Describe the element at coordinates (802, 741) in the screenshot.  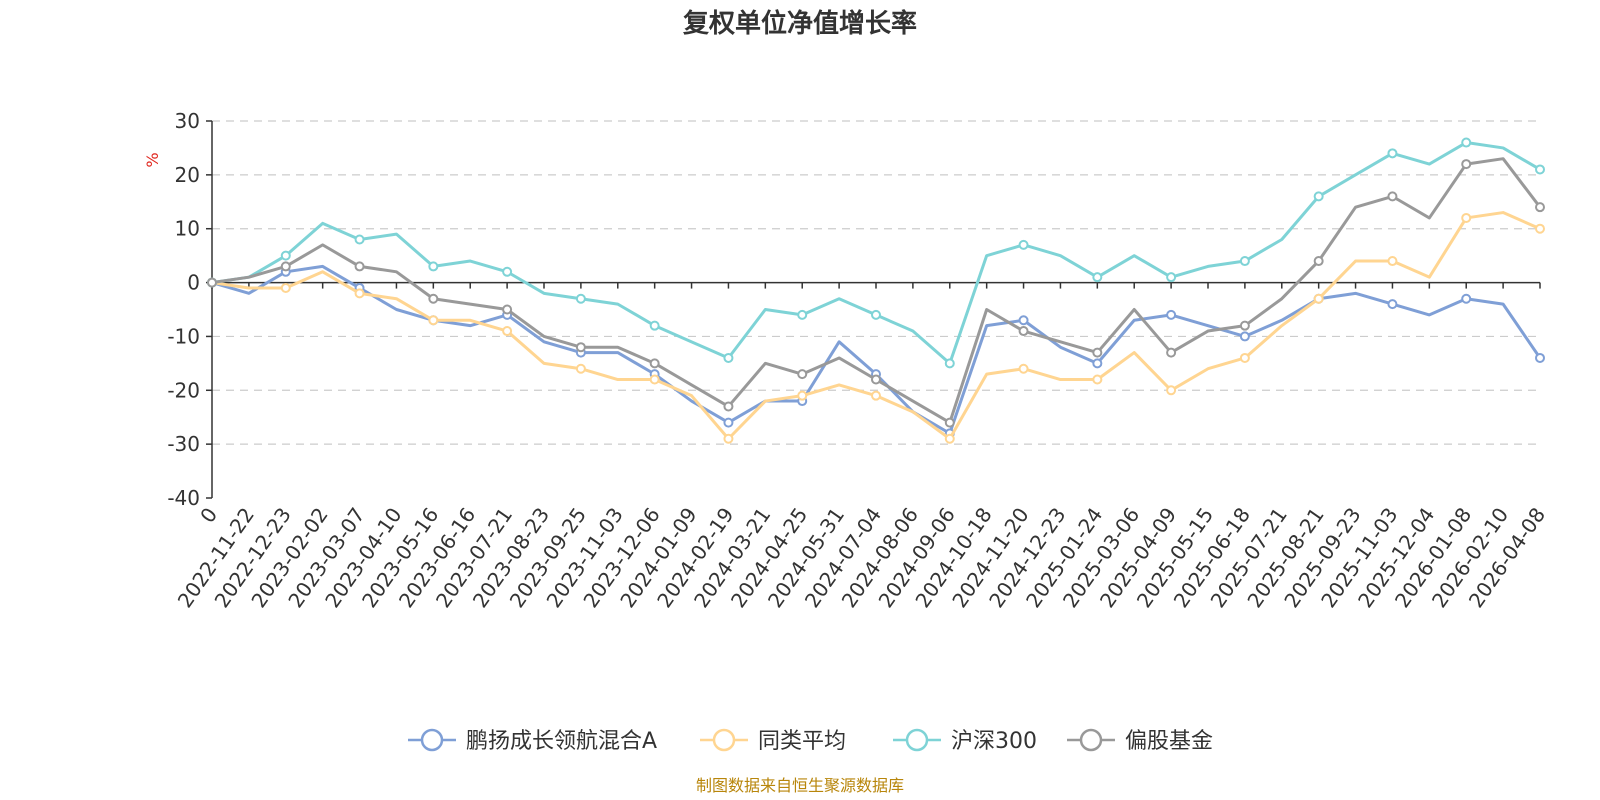
I see `legend-label: 同类平均` at that location.